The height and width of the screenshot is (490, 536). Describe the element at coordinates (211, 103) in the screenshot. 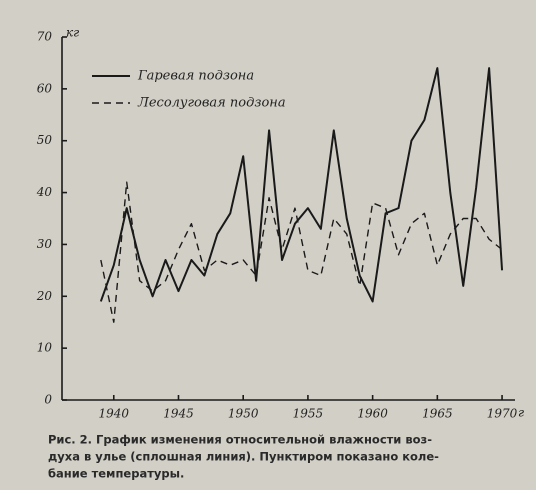

I see `legend-label: Лесолуговая подзона` at that location.